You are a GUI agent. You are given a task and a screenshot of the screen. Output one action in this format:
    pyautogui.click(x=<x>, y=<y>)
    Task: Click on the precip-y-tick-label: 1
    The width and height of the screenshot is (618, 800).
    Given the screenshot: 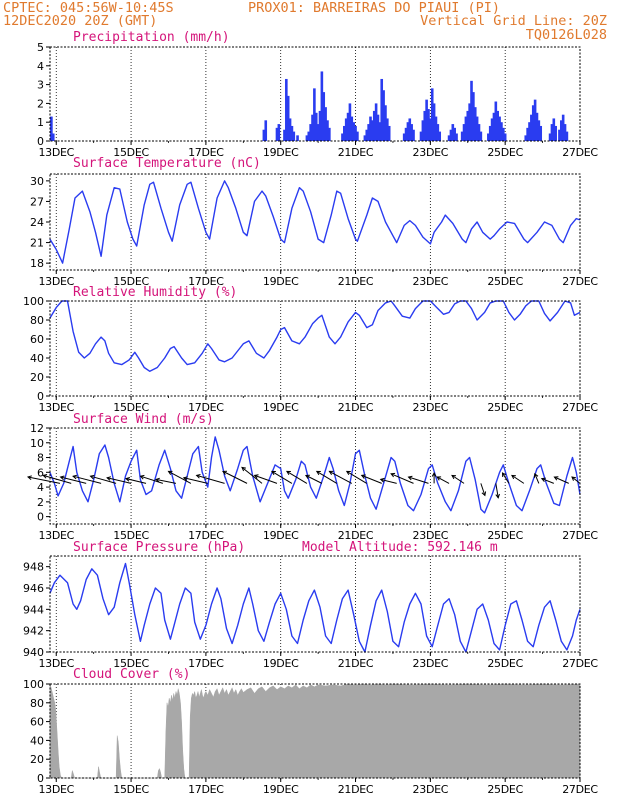 What is the action you would take?
    pyautogui.click(x=40, y=122)
    